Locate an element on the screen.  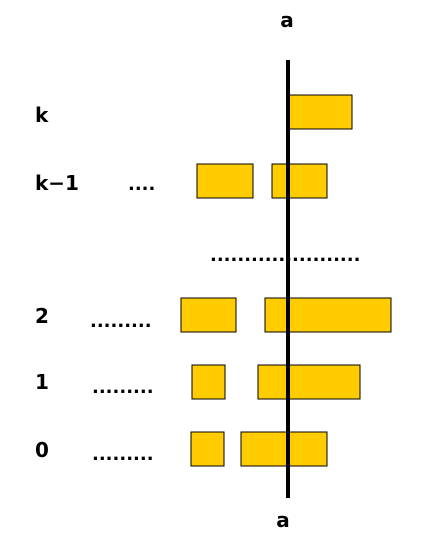
interval-box-1-right is located at coordinates (309, 382).